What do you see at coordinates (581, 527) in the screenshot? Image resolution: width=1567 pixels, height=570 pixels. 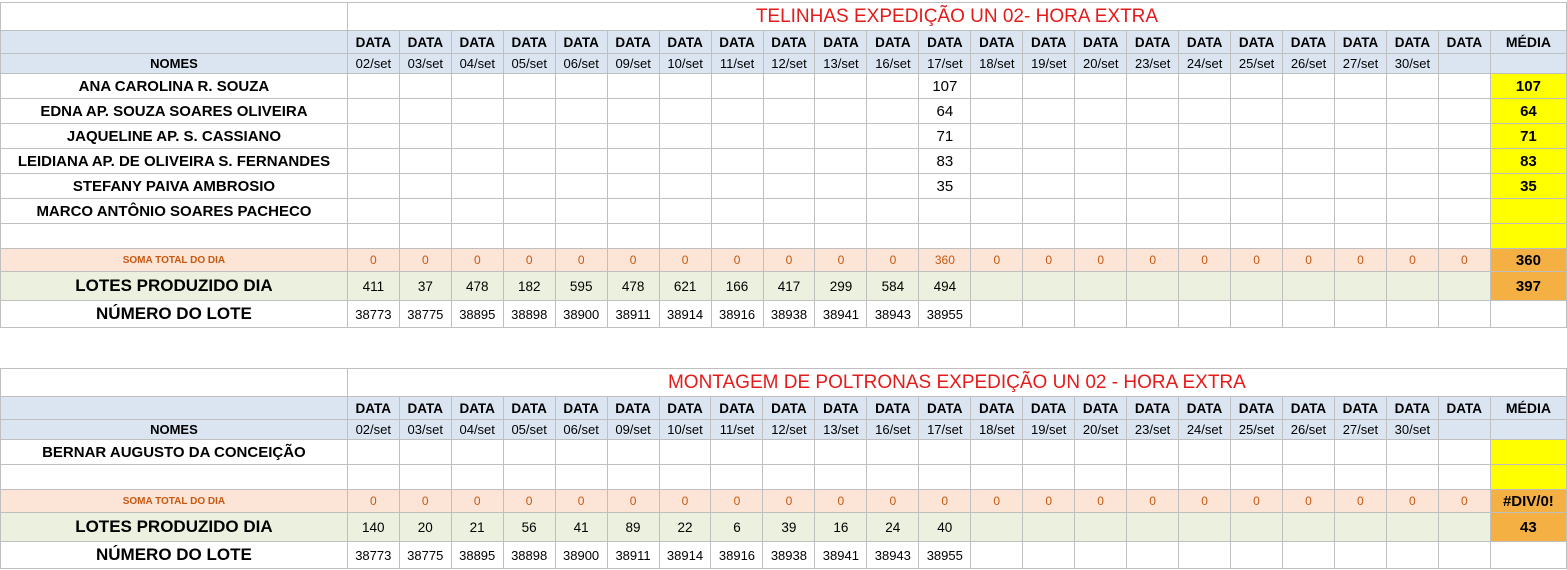 I see `lotes-value-cell: 41` at bounding box center [581, 527].